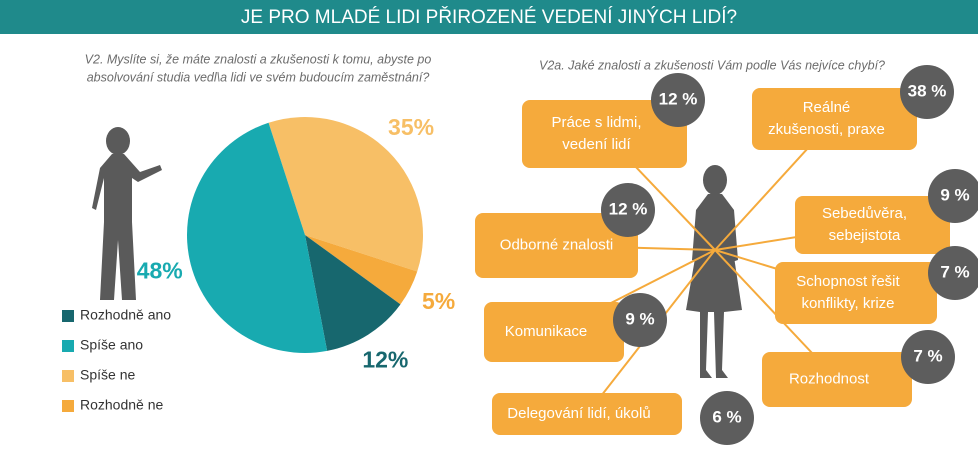 The width and height of the screenshot is (978, 450). I want to click on callout-label: Odborné znalosti, so click(556, 244).